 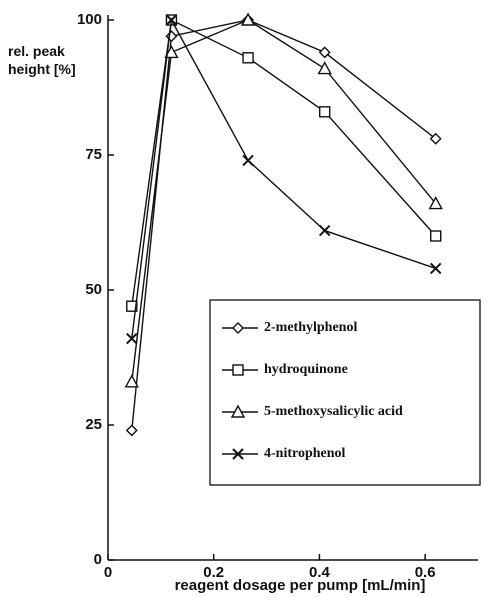 What do you see at coordinates (108, 572) in the screenshot?
I see `x-tick-label: 0` at bounding box center [108, 572].